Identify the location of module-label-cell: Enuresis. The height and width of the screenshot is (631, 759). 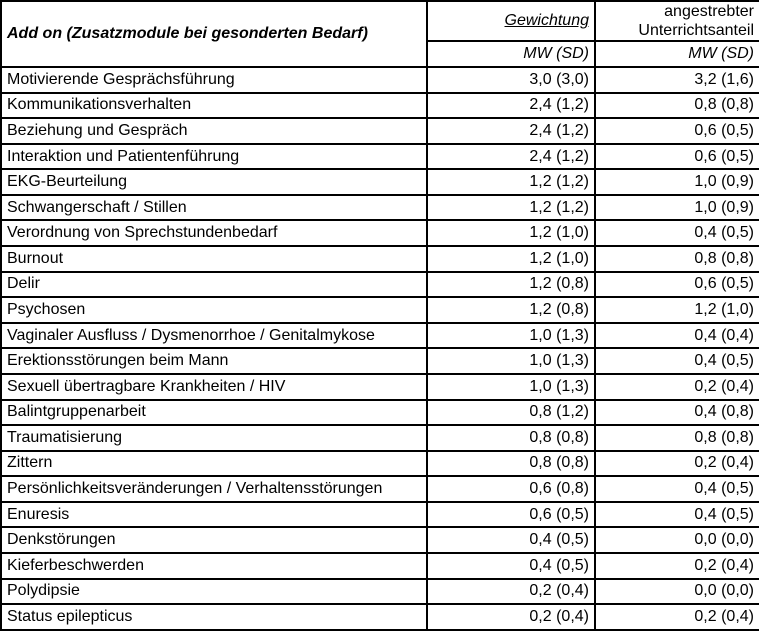
(214, 514).